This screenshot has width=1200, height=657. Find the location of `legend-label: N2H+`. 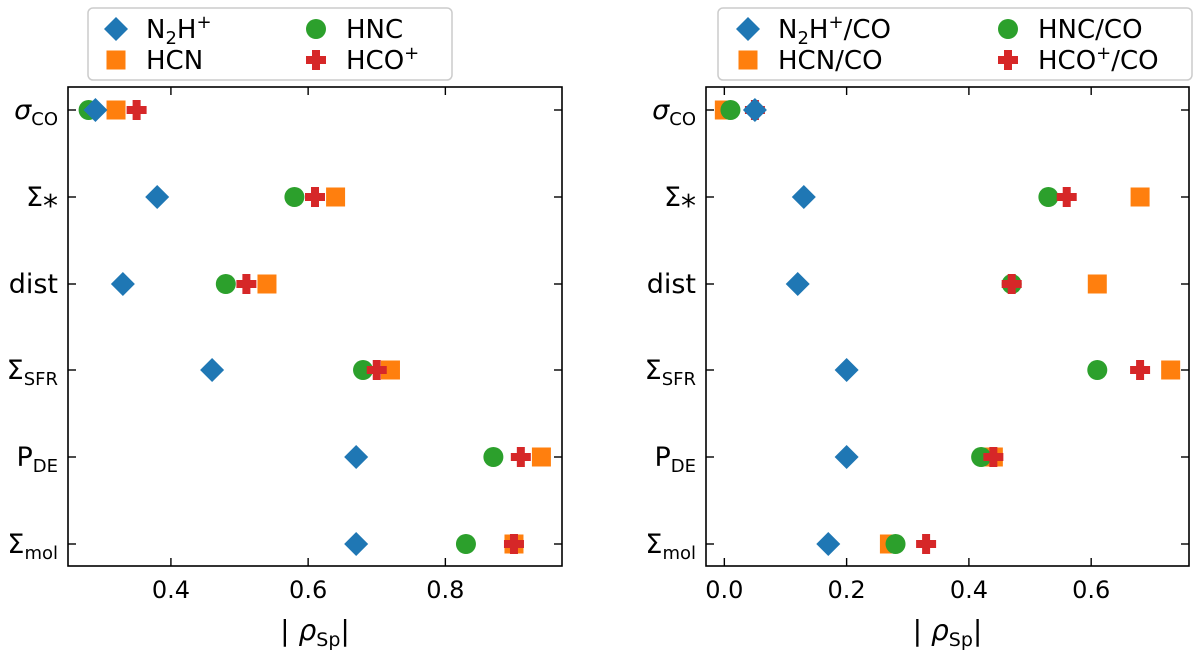

legend-label: N2H+ is located at coordinates (179, 30).